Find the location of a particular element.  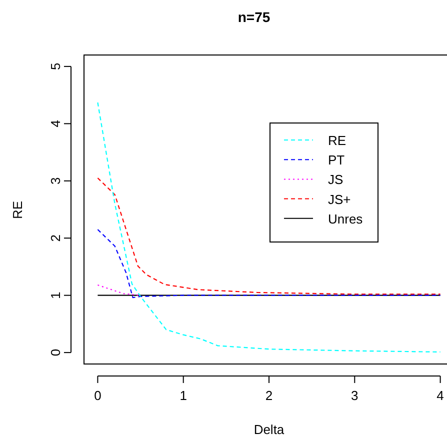

y-axis-title: RE is located at coordinates (17, 210).